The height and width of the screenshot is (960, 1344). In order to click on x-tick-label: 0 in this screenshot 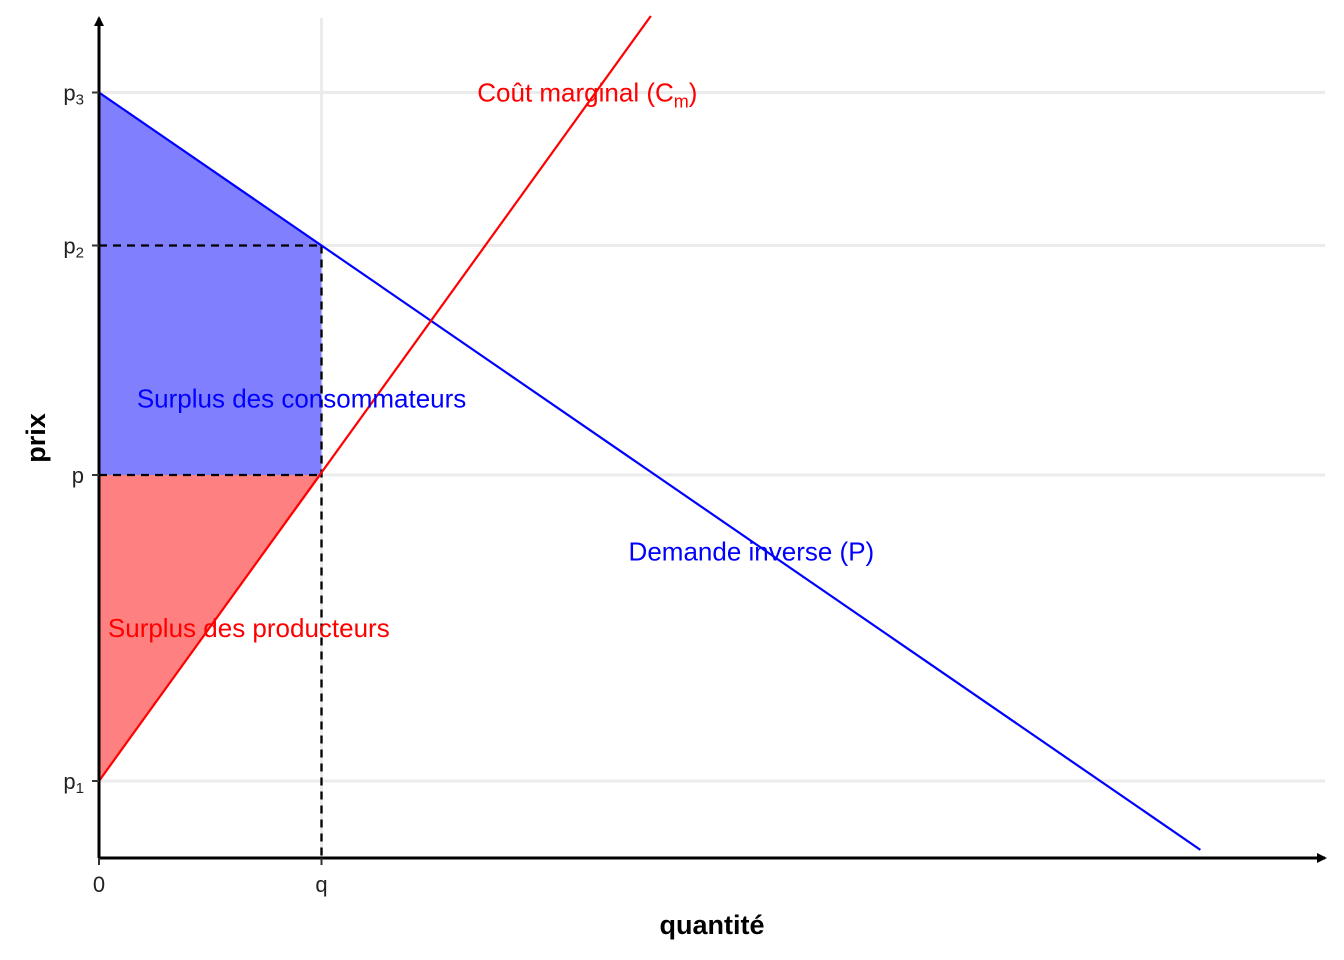, I will do `click(99, 884)`.